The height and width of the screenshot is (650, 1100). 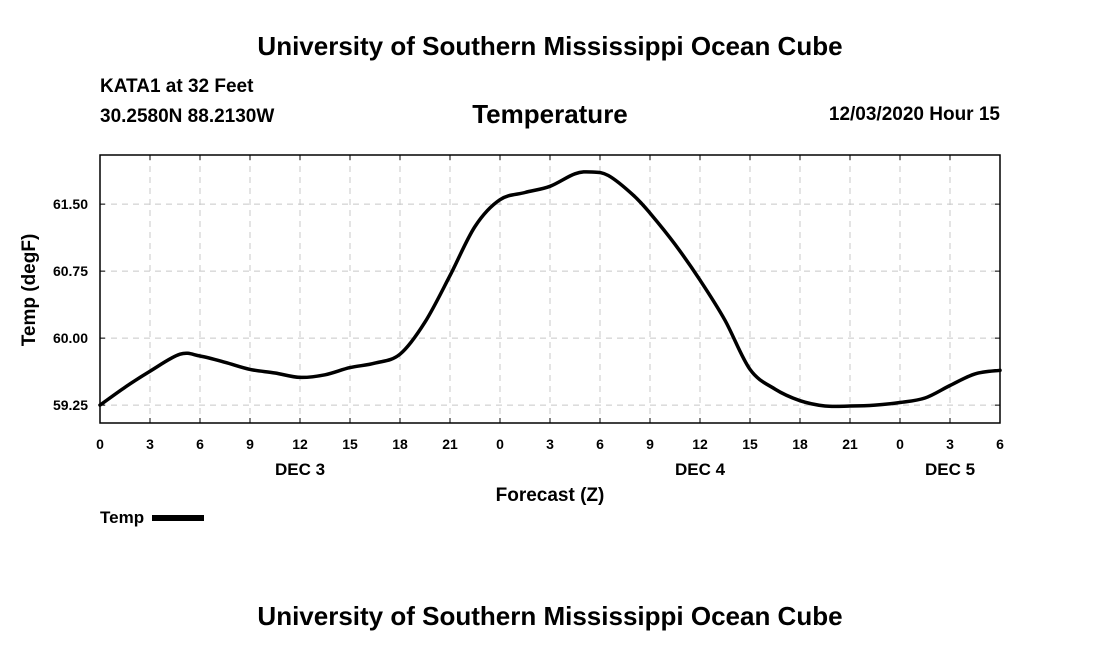 What do you see at coordinates (70, 405) in the screenshot?
I see `y-tick-label: 59.25` at bounding box center [70, 405].